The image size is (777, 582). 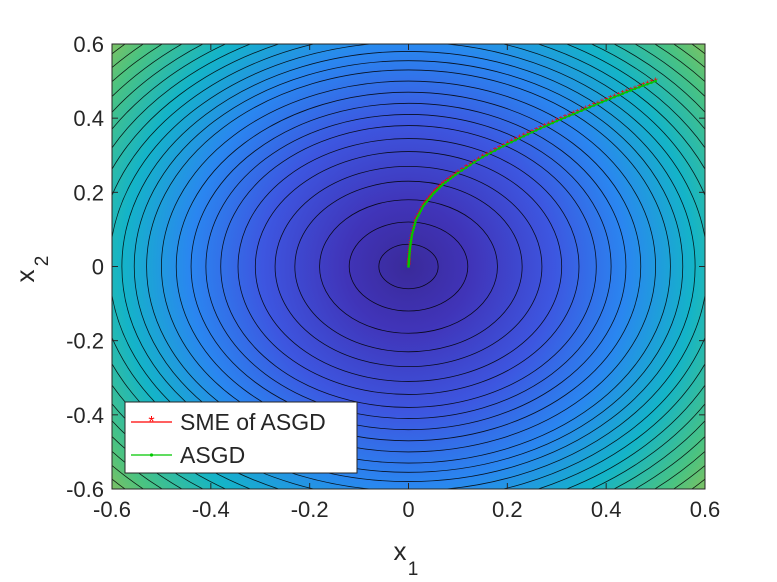 What do you see at coordinates (98, 267) in the screenshot?
I see `y-tick-label: 0` at bounding box center [98, 267].